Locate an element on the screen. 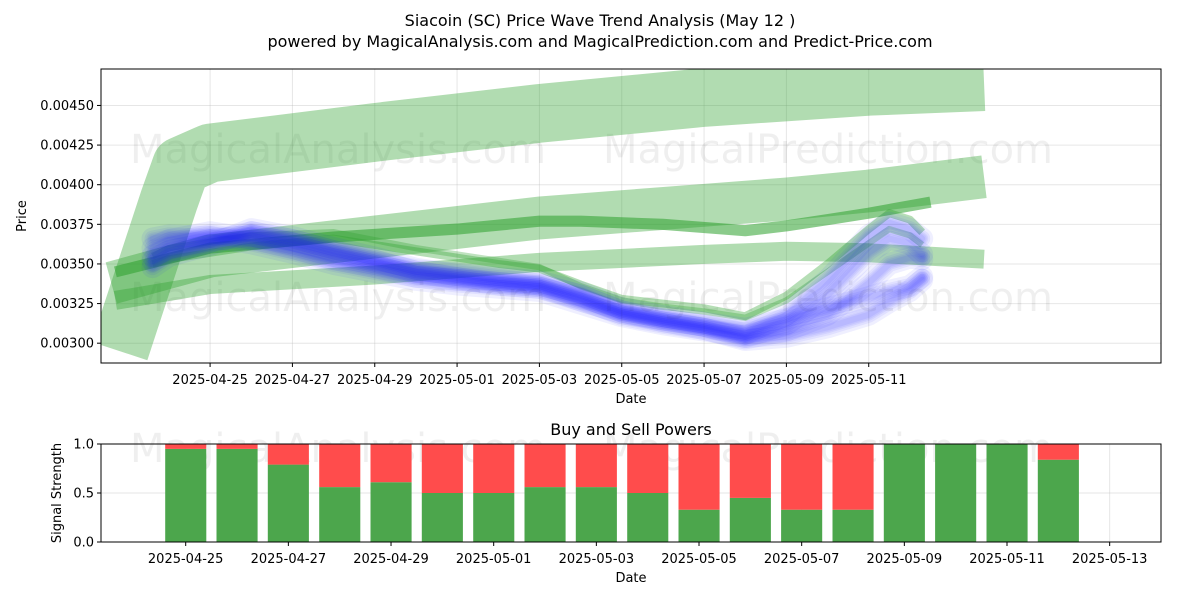 Image resolution: width=1200 pixels, height=600 pixels. power-x-tick-label: 2025-05-11 is located at coordinates (1007, 559).